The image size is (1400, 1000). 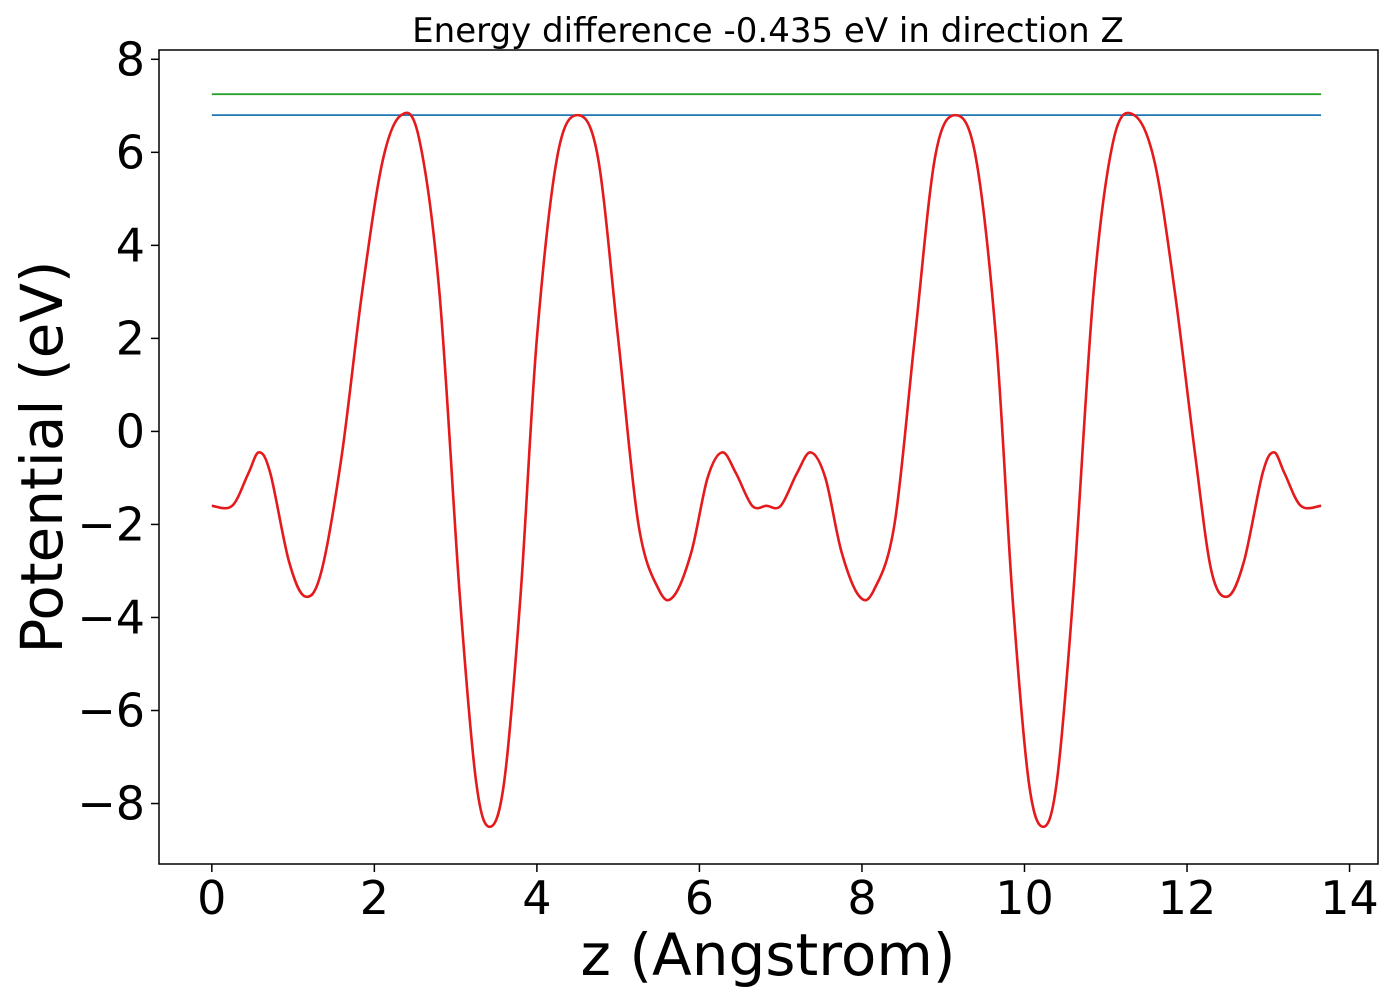 I want to click on x-tick-label: 6, so click(x=699, y=898).